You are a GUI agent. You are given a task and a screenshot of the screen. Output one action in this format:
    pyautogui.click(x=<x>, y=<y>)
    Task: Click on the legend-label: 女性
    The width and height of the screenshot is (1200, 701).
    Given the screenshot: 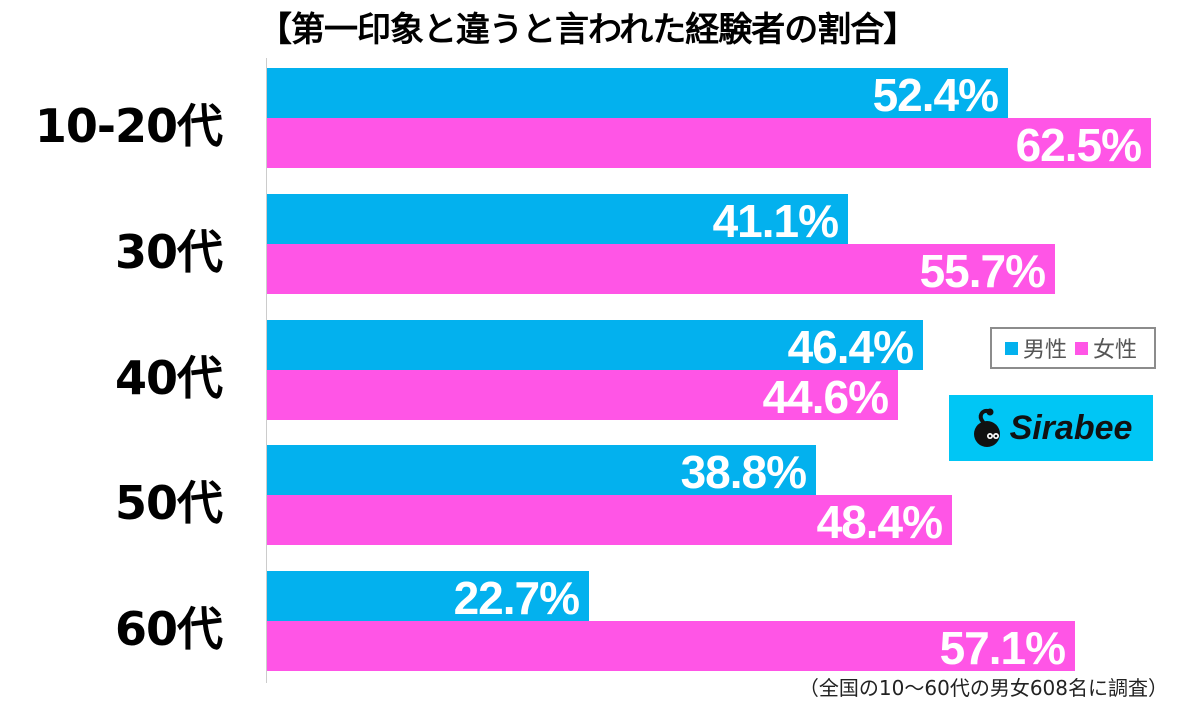 What is the action you would take?
    pyautogui.click(x=1115, y=350)
    